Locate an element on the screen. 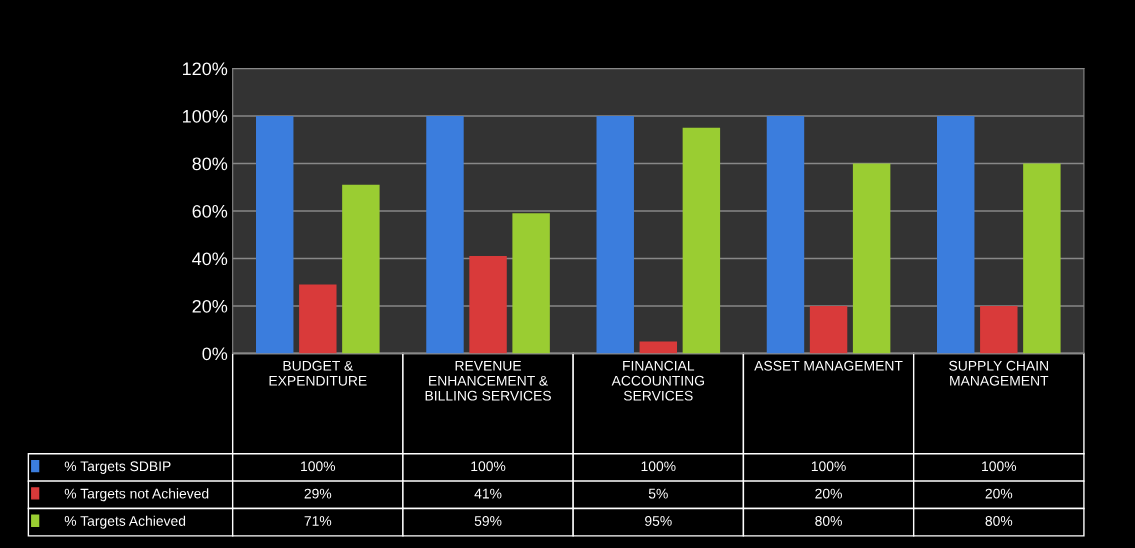 Image resolution: width=1135 pixels, height=548 pixels. y-tick-label: 20% is located at coordinates (210, 306).